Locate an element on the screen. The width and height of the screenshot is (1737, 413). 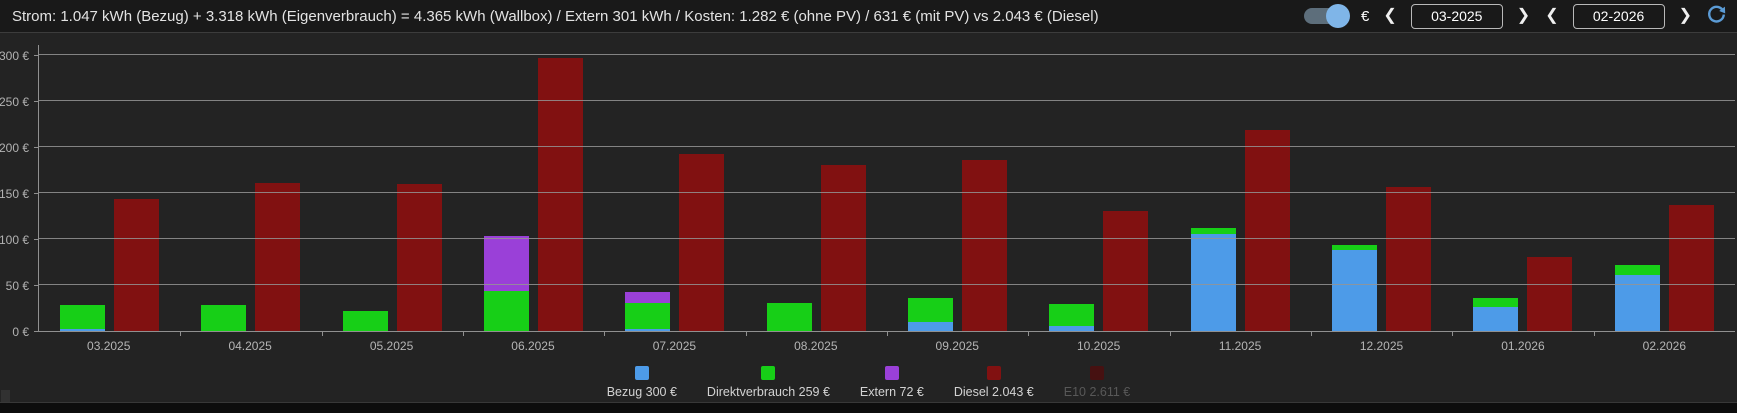
currency-toggle is located at coordinates (1327, 16).